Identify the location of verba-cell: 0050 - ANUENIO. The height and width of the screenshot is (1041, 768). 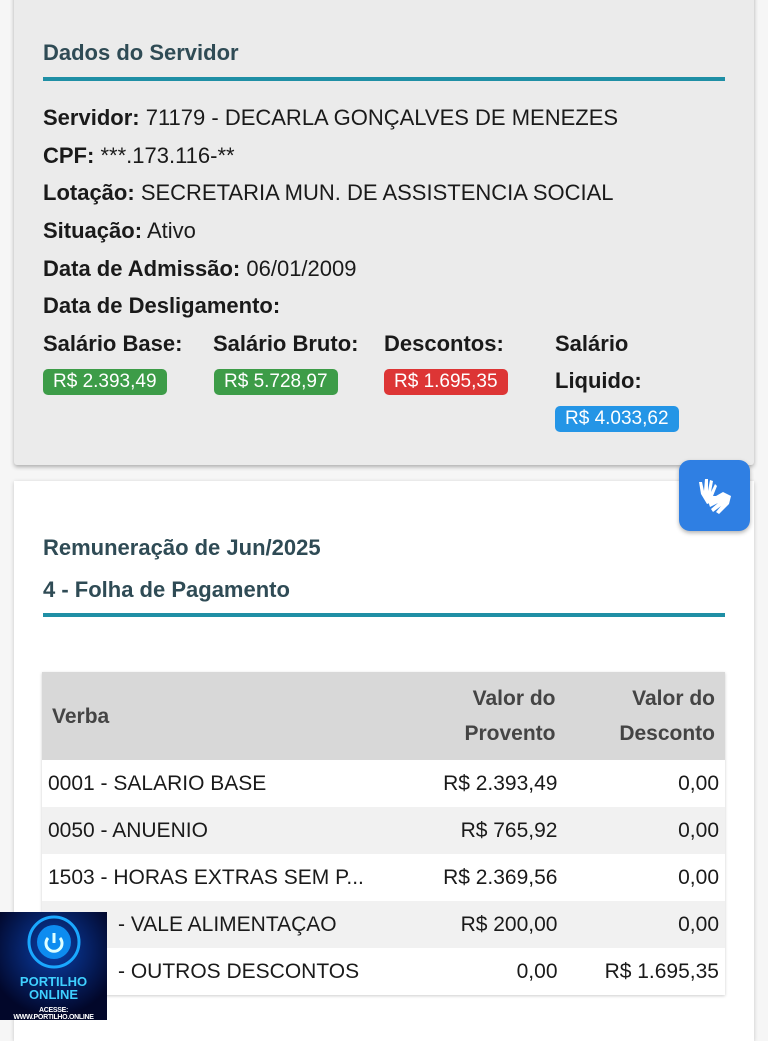
(222, 830).